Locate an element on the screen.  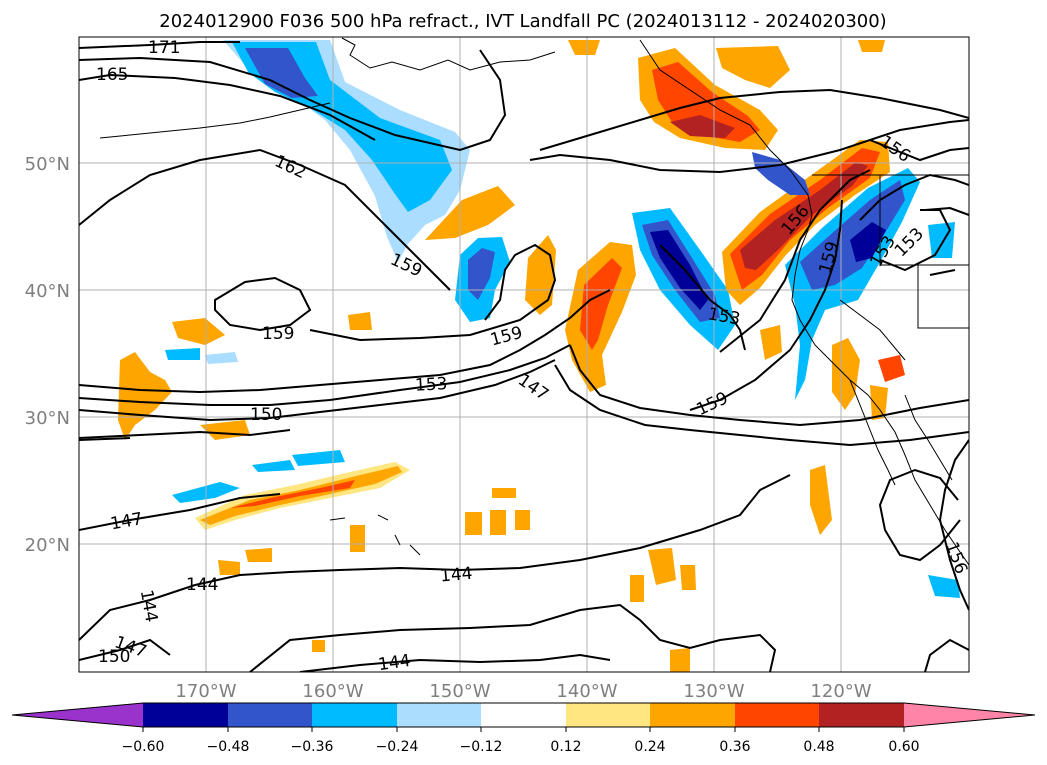
coastline-canada is located at coordinates (806, 222).